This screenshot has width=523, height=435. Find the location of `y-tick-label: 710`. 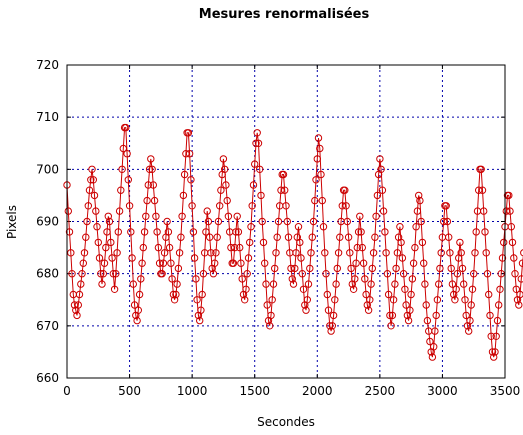

y-tick-label: 710 is located at coordinates (47, 117).